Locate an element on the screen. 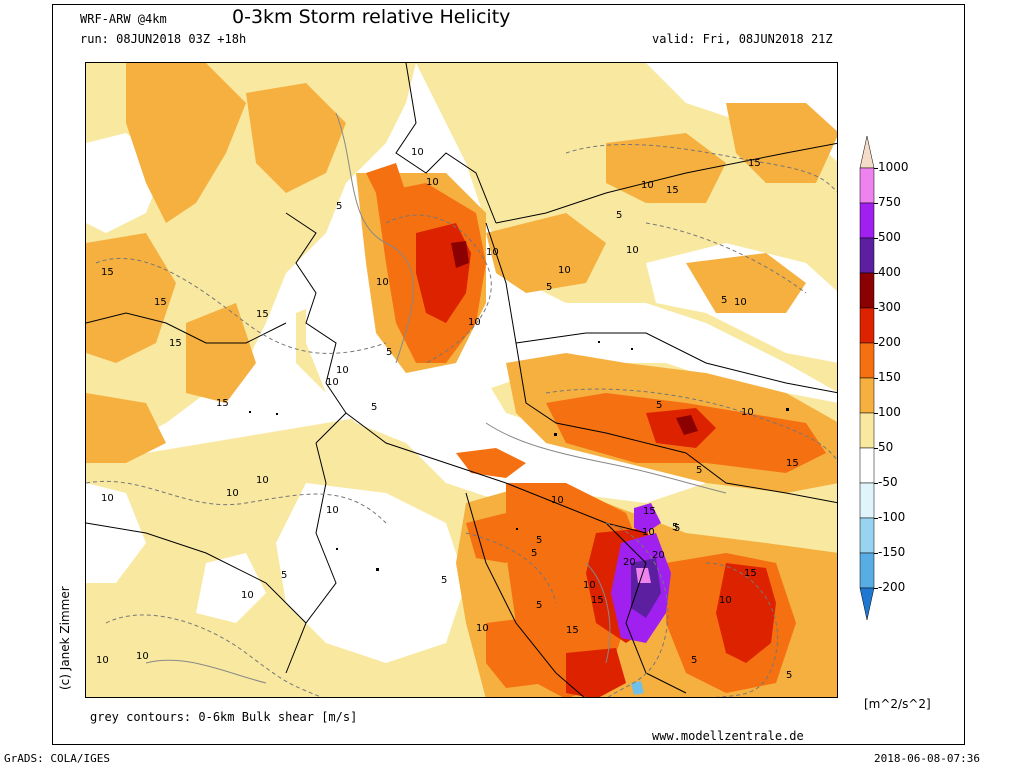  model-label: WRF-ARW @4km is located at coordinates (123, 19).